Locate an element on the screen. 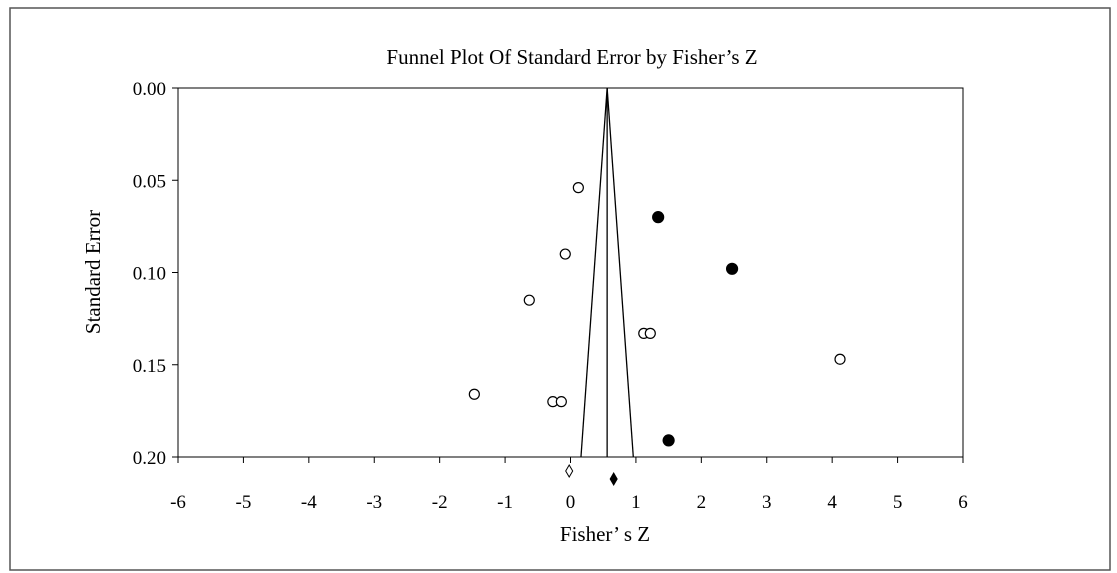  x-tick-label: -5 is located at coordinates (244, 502).